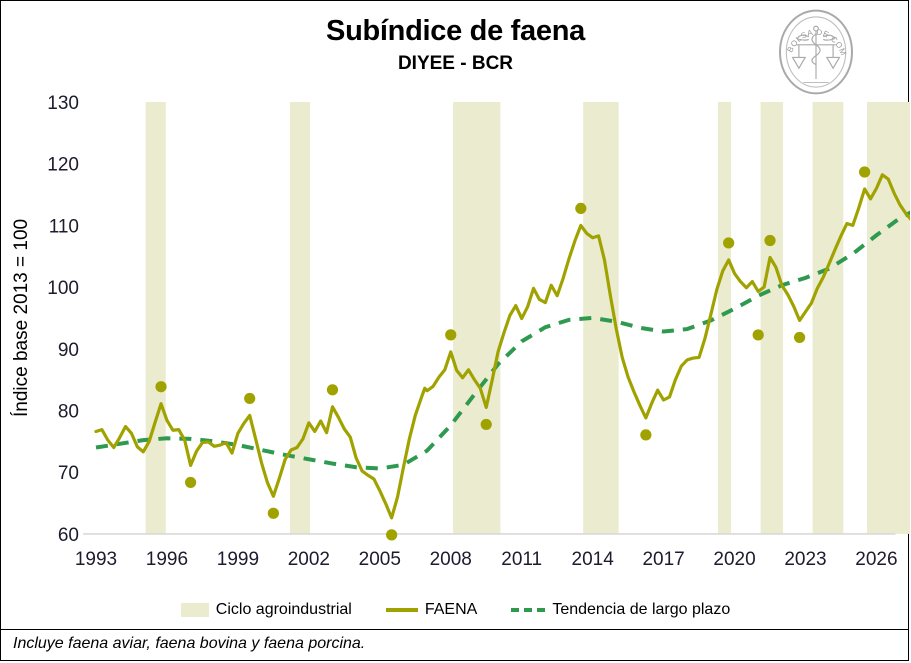  I want to click on x-tick-label: 2005, so click(380, 559).